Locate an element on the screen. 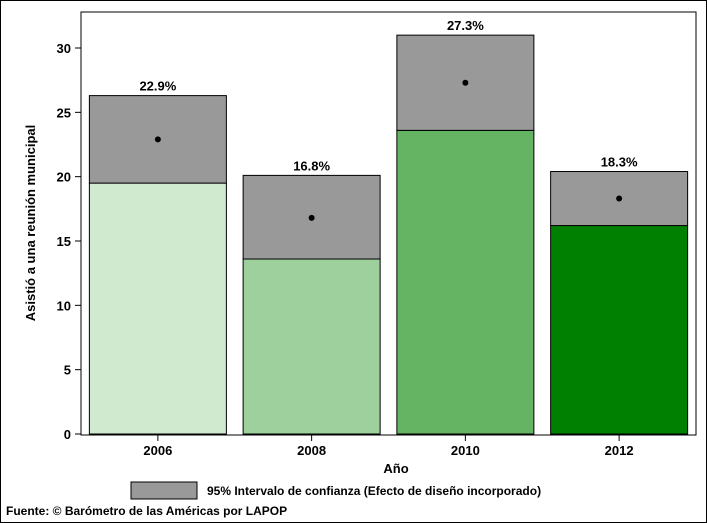 This screenshot has height=523, width=707. y-tick-label-5: 5 is located at coordinates (67, 370).